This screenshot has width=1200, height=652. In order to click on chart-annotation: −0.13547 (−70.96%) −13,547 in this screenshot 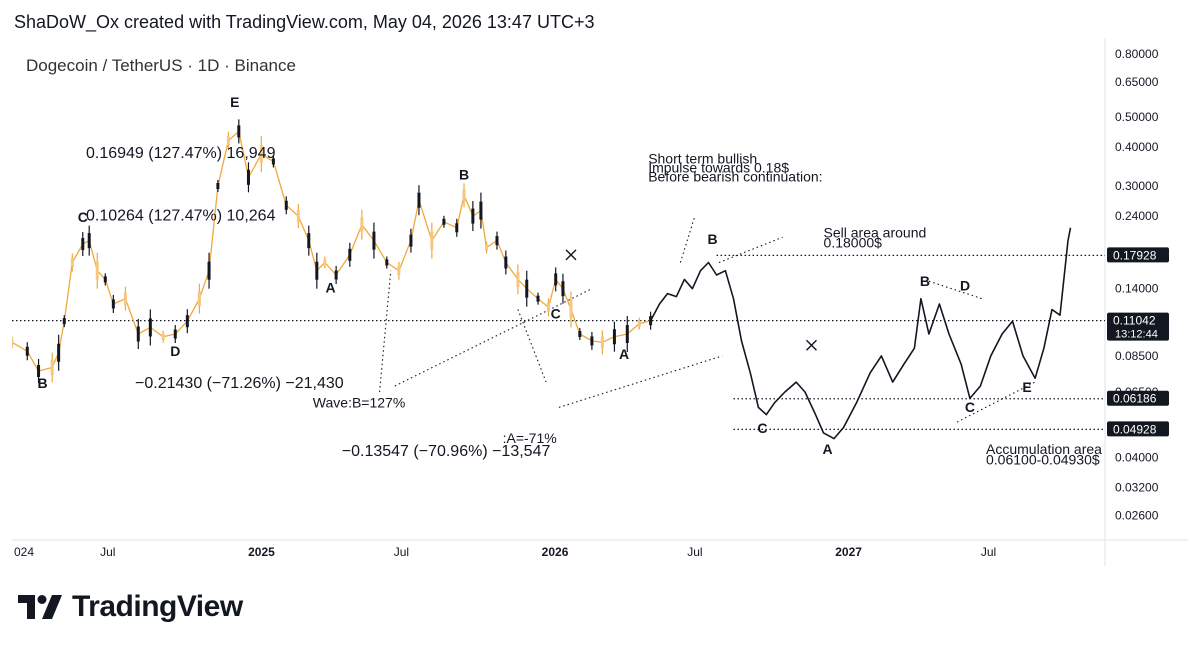, I will do `click(446, 451)`.